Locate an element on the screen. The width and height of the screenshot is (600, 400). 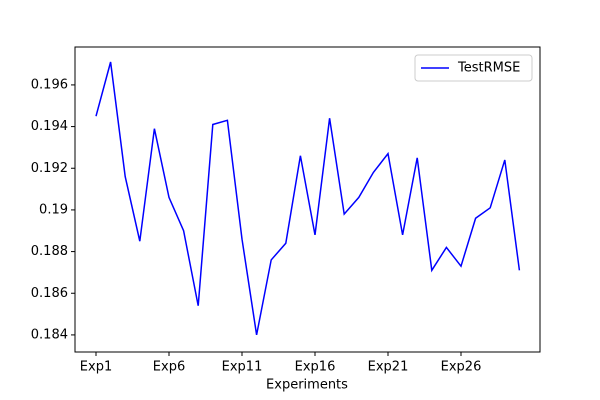
y-tick-label: 0.184 is located at coordinates (49, 334).